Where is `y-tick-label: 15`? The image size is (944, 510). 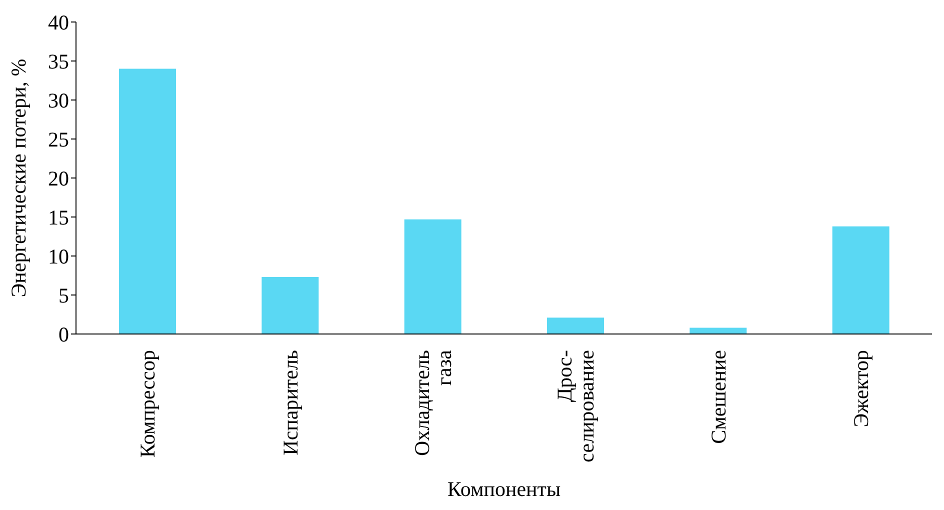 y-tick-label: 15 is located at coordinates (58, 217).